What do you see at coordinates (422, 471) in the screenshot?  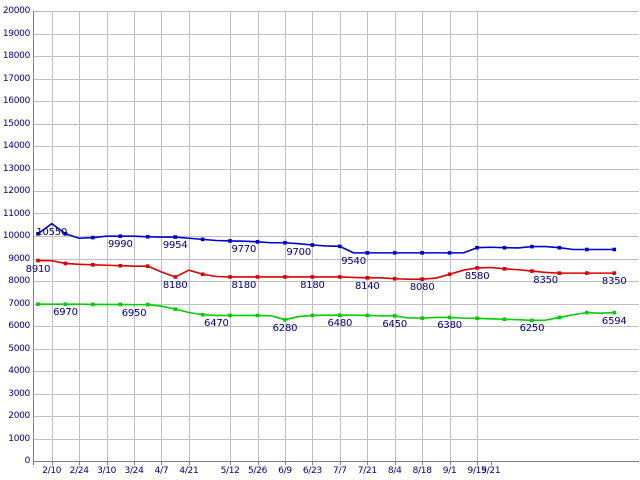 I see `x-axis-tick-label: 8/18` at bounding box center [422, 471].